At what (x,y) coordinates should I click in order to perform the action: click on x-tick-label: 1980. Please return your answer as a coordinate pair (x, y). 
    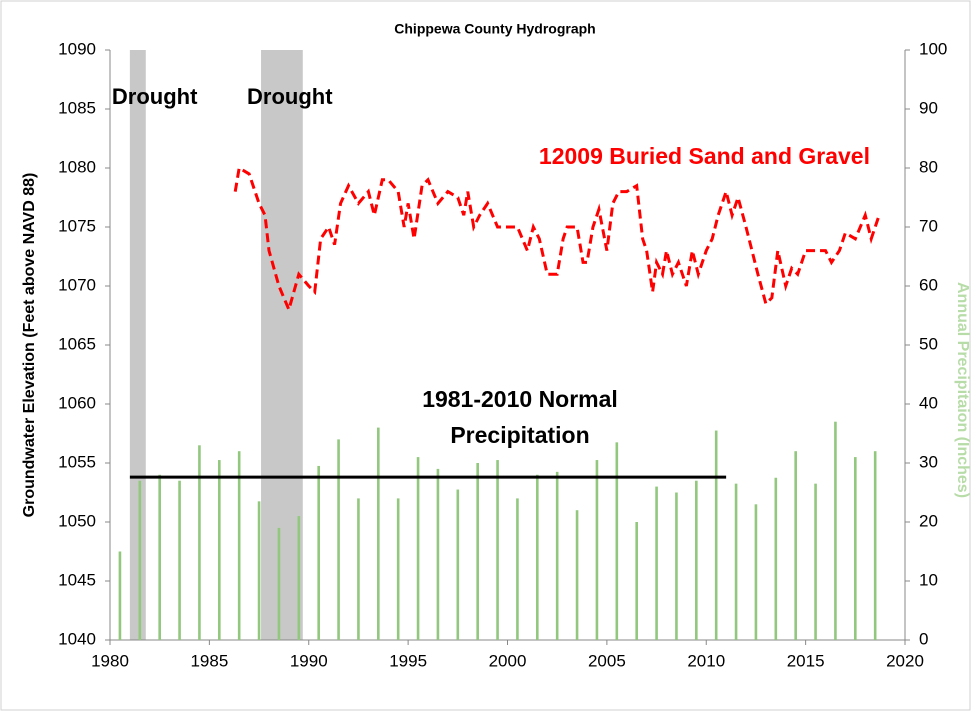
    Looking at the image, I should click on (110, 660).